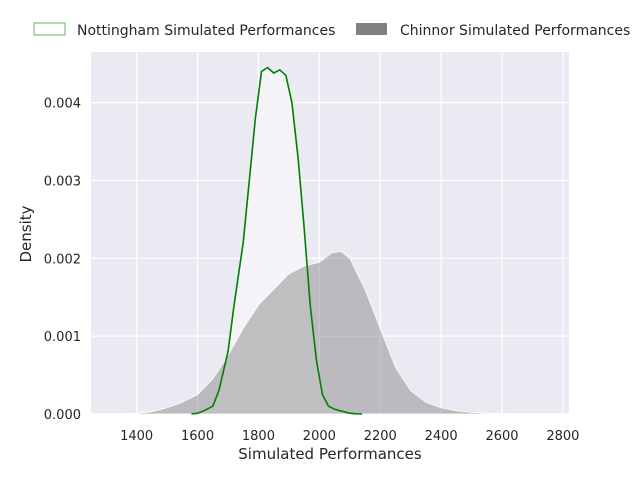 The image size is (640, 480). I want to click on x-tick-label: 1800, so click(258, 436).